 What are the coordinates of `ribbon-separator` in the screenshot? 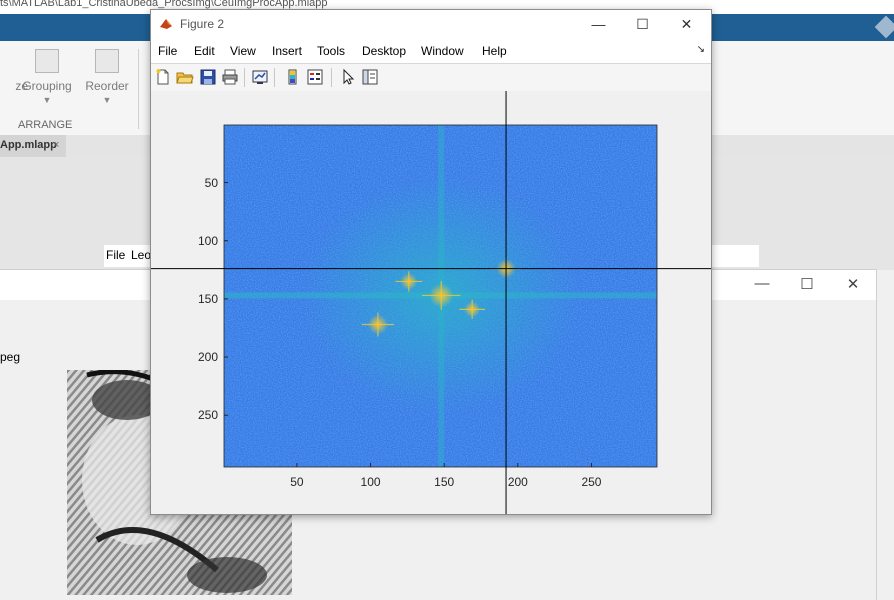 It's located at (138, 89).